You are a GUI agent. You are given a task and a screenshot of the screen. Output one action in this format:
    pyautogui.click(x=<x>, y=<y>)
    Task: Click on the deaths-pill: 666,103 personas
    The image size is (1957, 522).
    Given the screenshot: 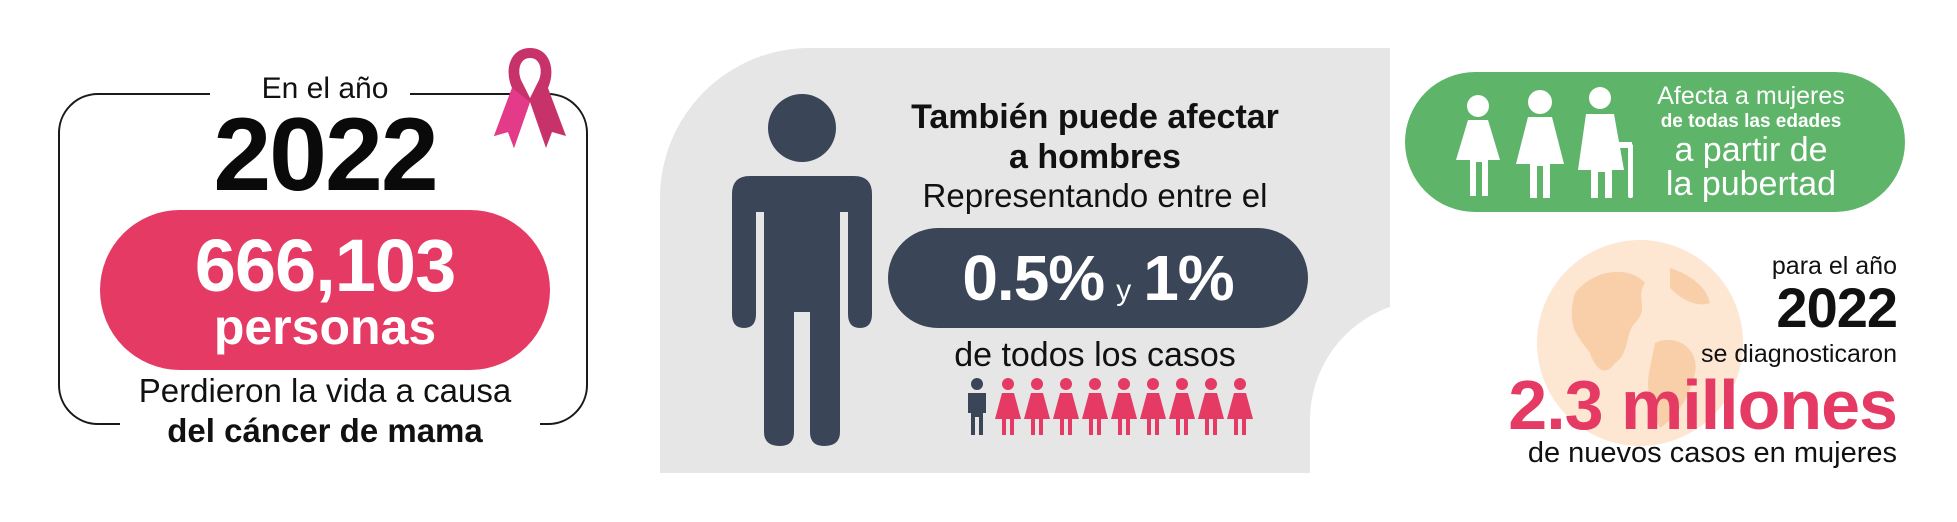 What is the action you would take?
    pyautogui.click(x=325, y=290)
    